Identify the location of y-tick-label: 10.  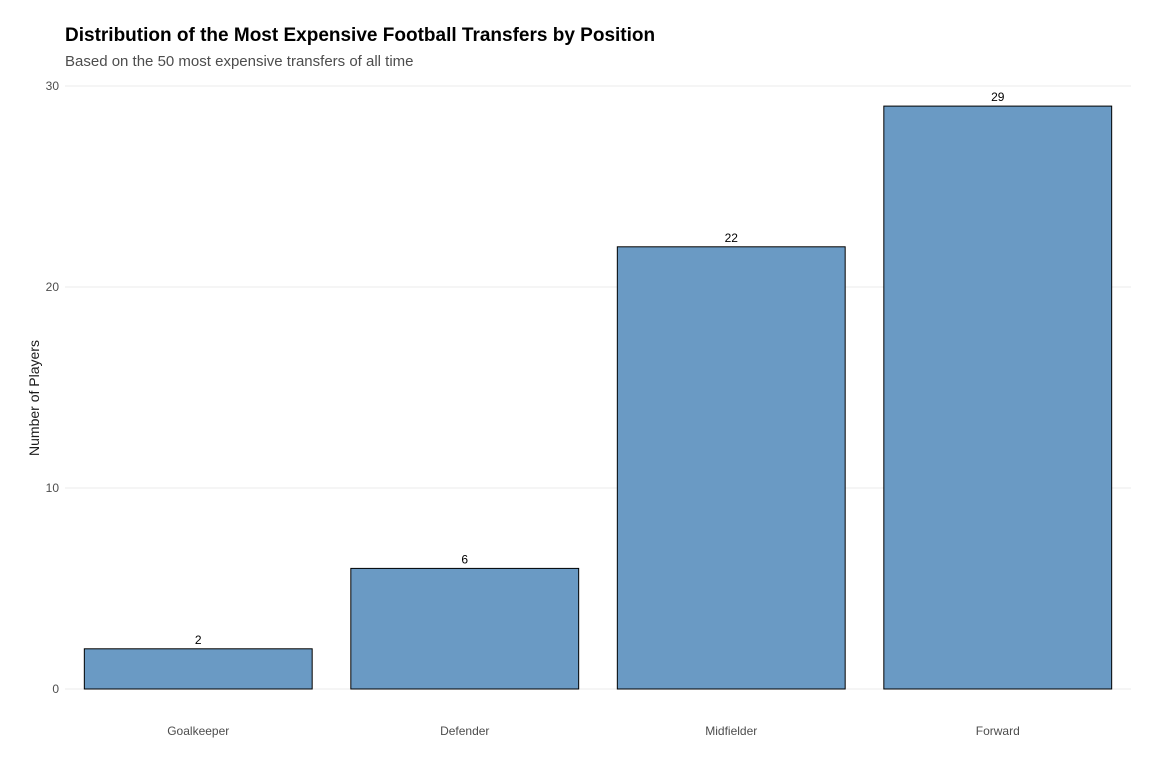
(53, 488).